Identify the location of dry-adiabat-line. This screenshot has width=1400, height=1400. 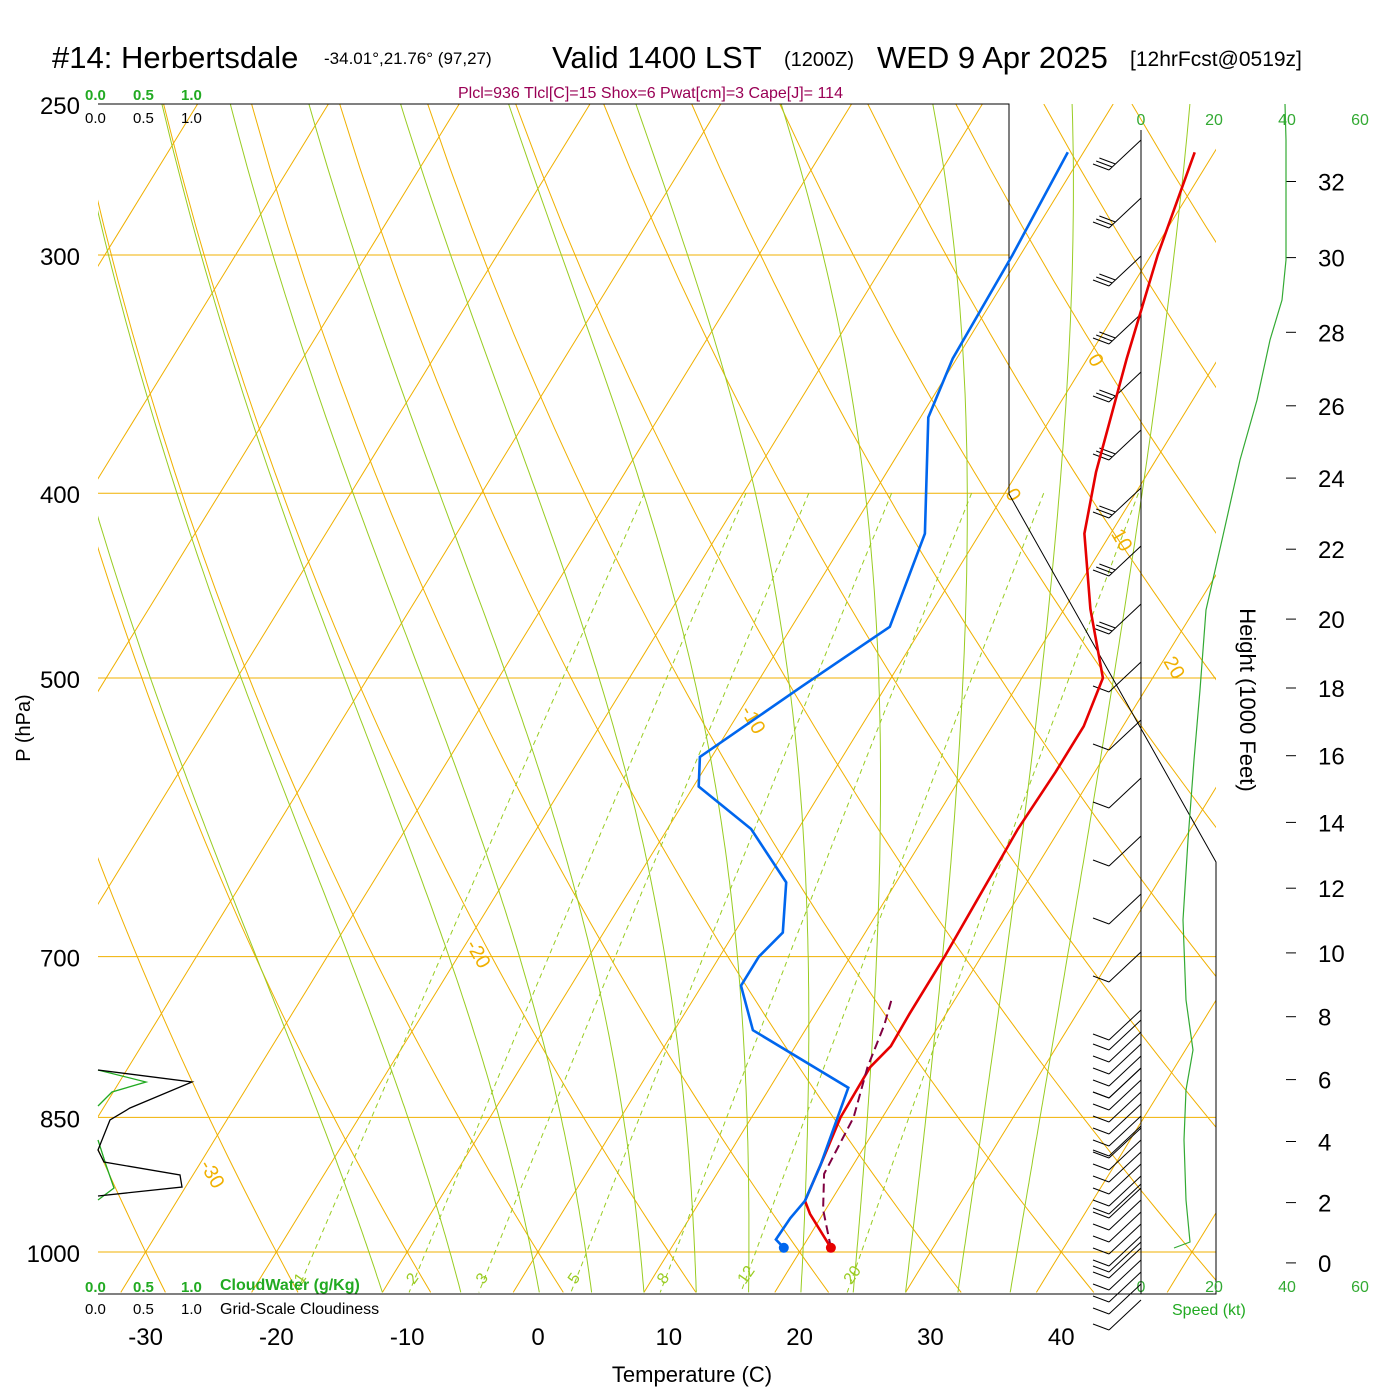
(1041, 392).